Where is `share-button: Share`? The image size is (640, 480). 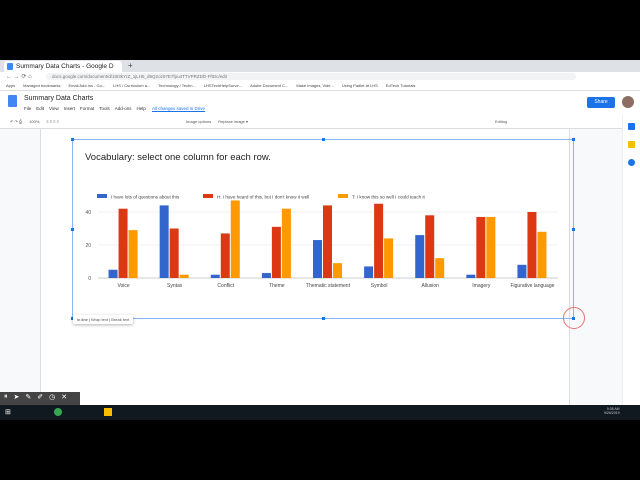 share-button: Share is located at coordinates (601, 102).